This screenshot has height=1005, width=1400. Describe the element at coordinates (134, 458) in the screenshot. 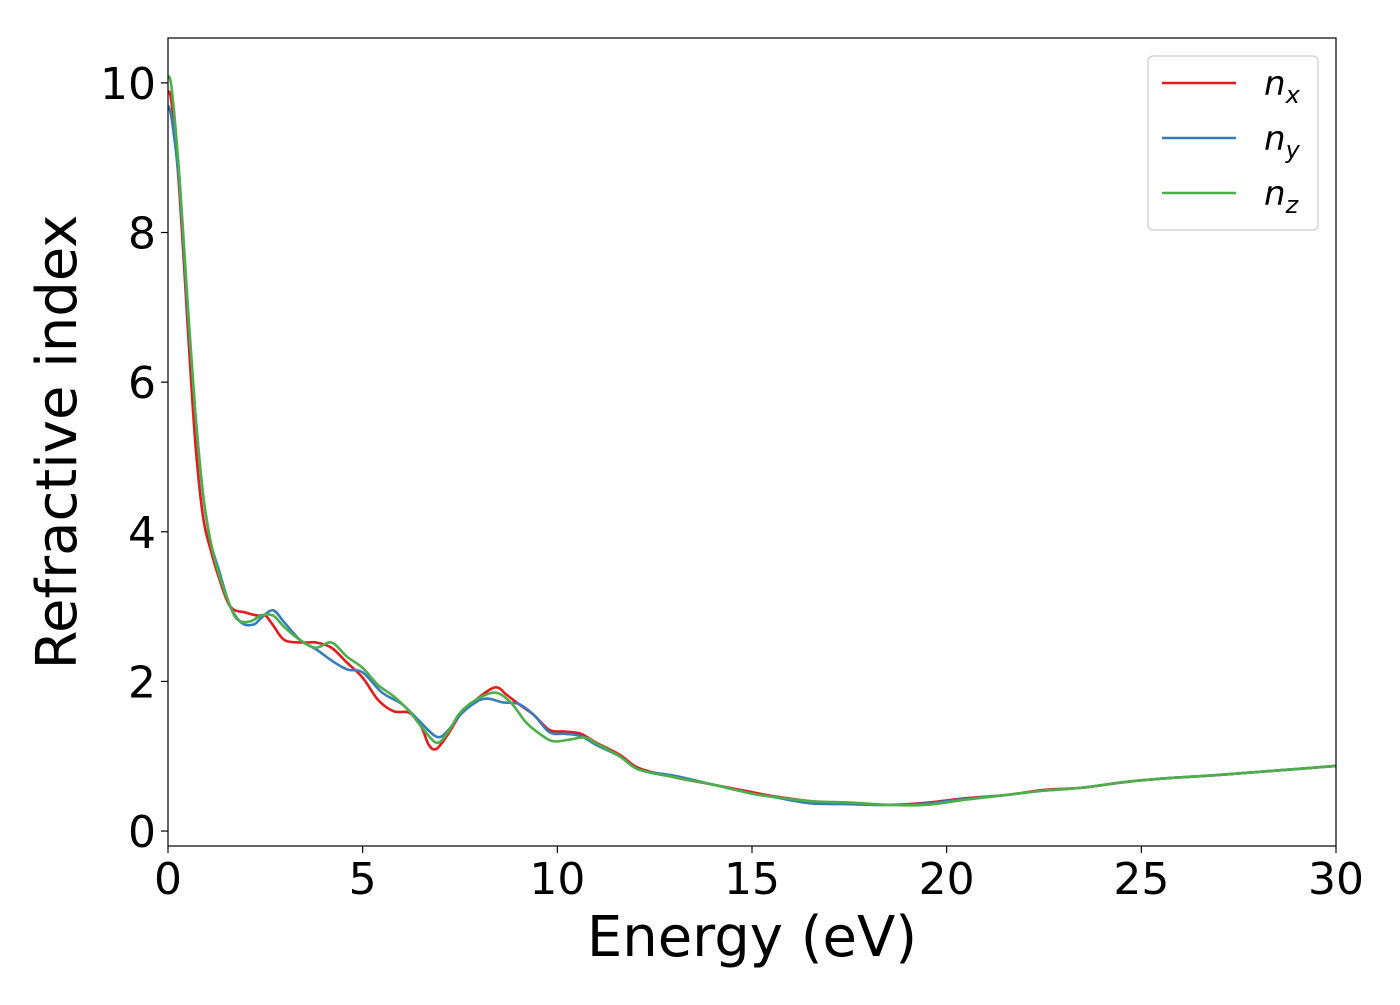

I see `y-axis: 0 2 4 6 8 10` at that location.